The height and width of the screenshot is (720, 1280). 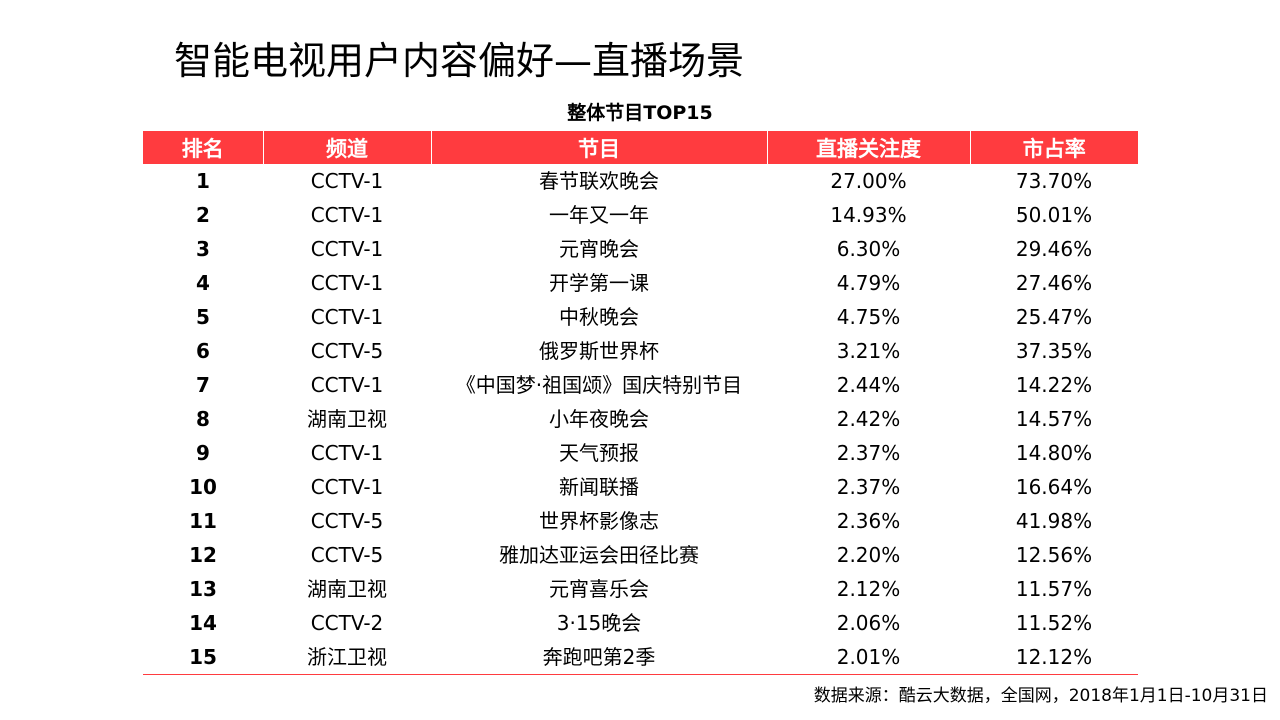 I want to click on rank-cell: 11, so click(x=203, y=521).